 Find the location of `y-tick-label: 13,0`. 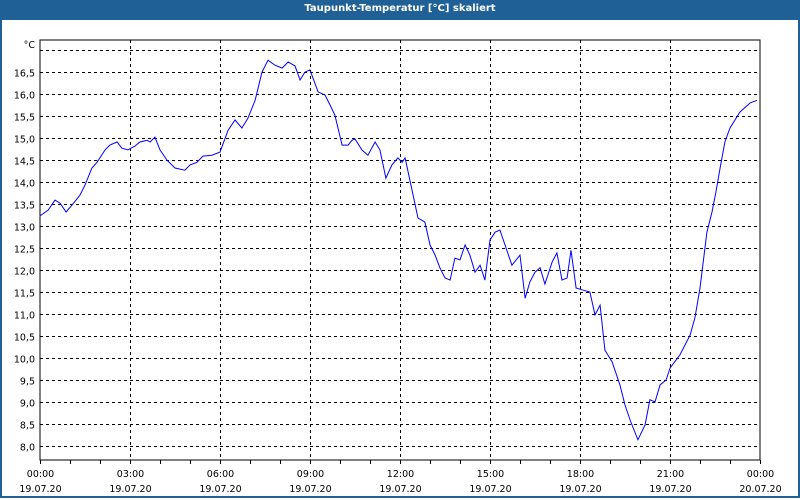

y-tick-label: 13,0 is located at coordinates (24, 228).